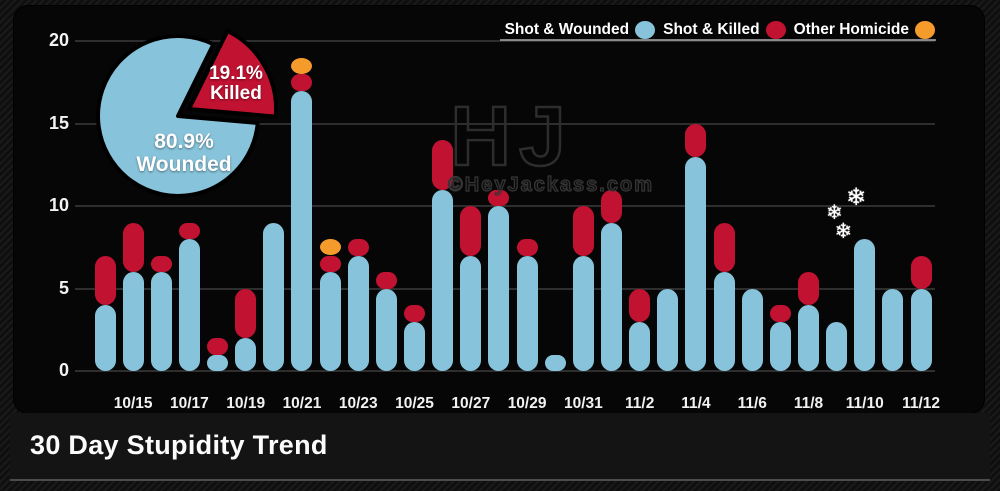  Describe the element at coordinates (696, 403) in the screenshot. I see `x-axis-label-11-4: 11/4` at that location.